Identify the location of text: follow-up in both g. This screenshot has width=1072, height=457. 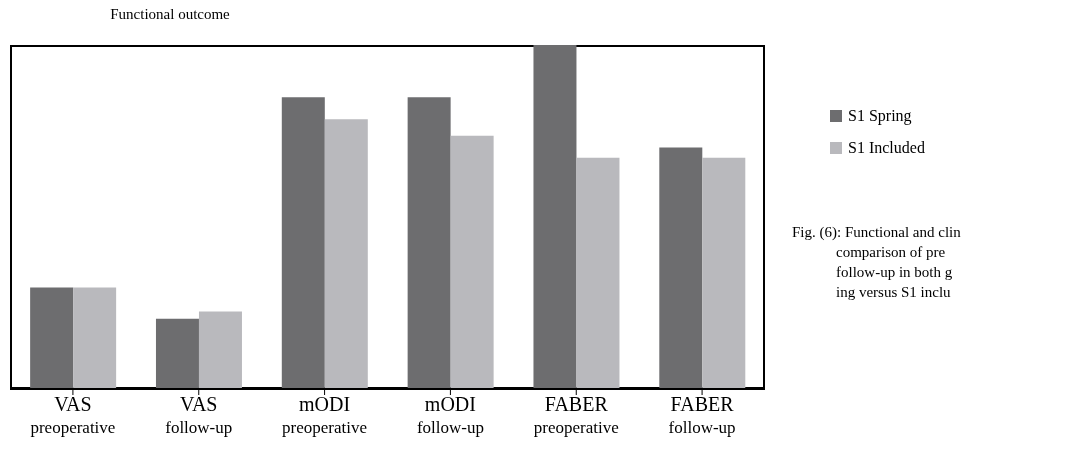
(894, 272).